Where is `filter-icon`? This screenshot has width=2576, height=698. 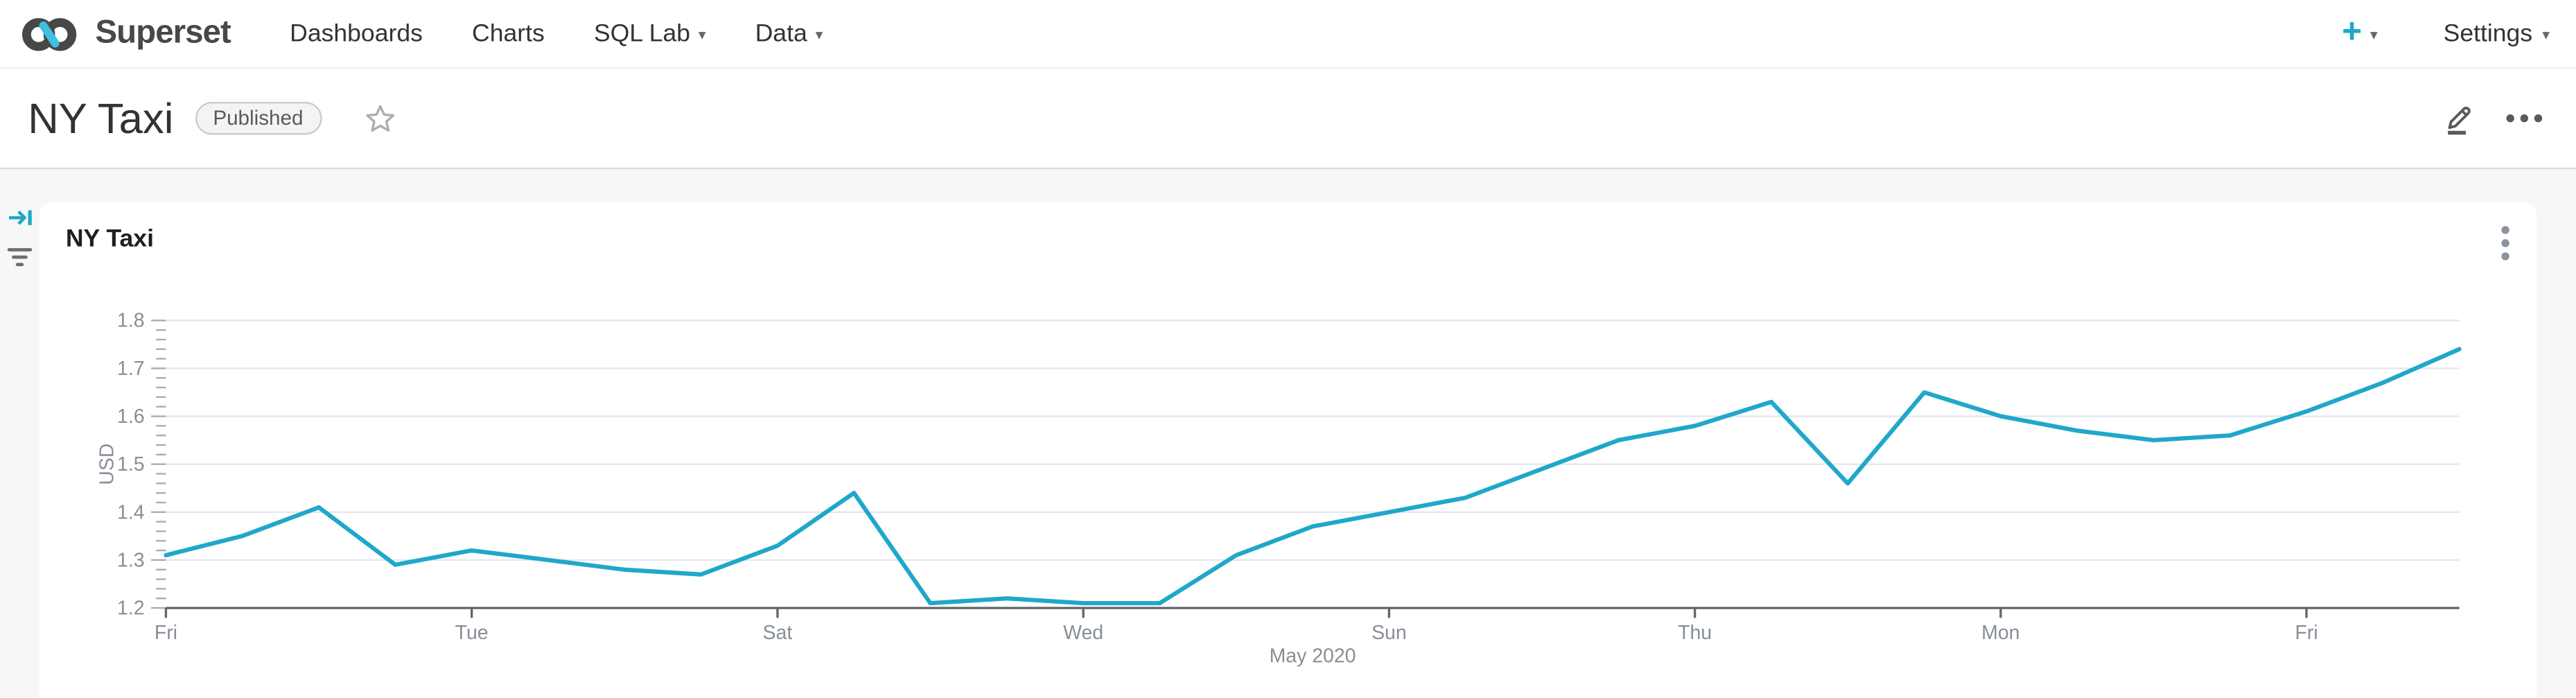
filter-icon is located at coordinates (20, 257).